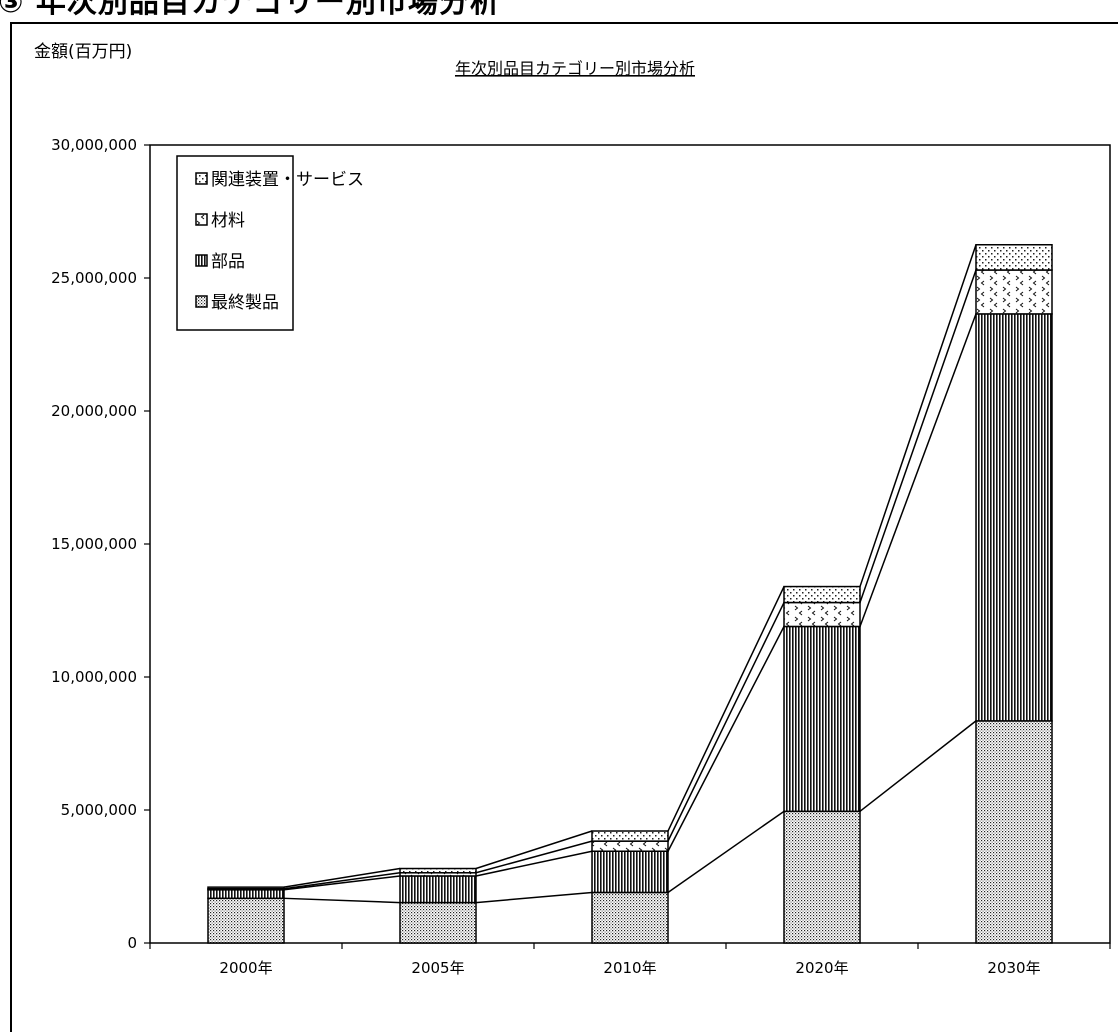  What do you see at coordinates (575, 68) in the screenshot?
I see `chart-title: 年次別品目カテゴリー別市場分析` at bounding box center [575, 68].